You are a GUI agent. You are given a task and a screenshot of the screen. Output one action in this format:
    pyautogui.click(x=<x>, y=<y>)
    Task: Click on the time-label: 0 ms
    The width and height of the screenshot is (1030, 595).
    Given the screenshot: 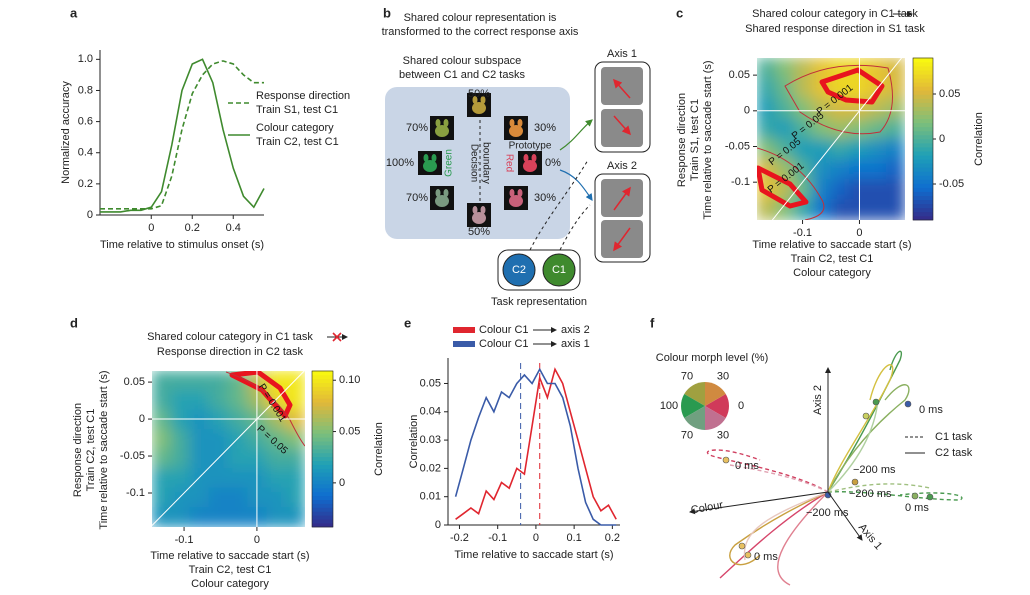 What is the action you would take?
    pyautogui.click(x=766, y=557)
    